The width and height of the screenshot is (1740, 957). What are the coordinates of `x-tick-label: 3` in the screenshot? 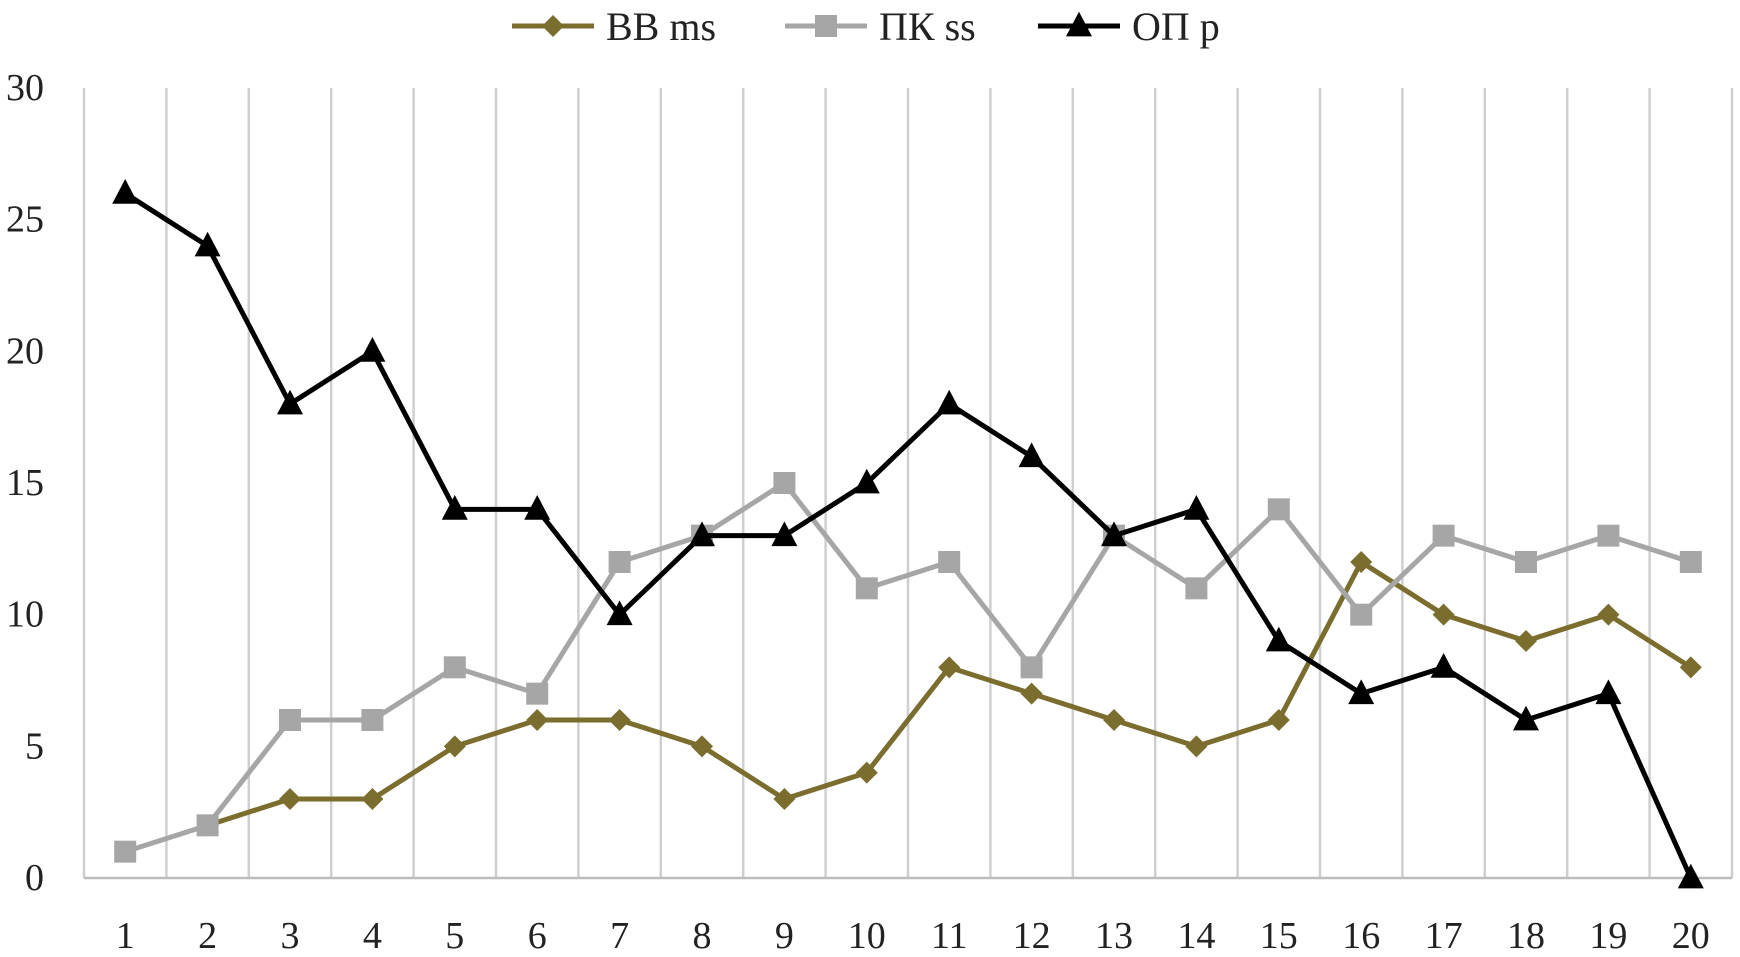 It's located at (290, 936).